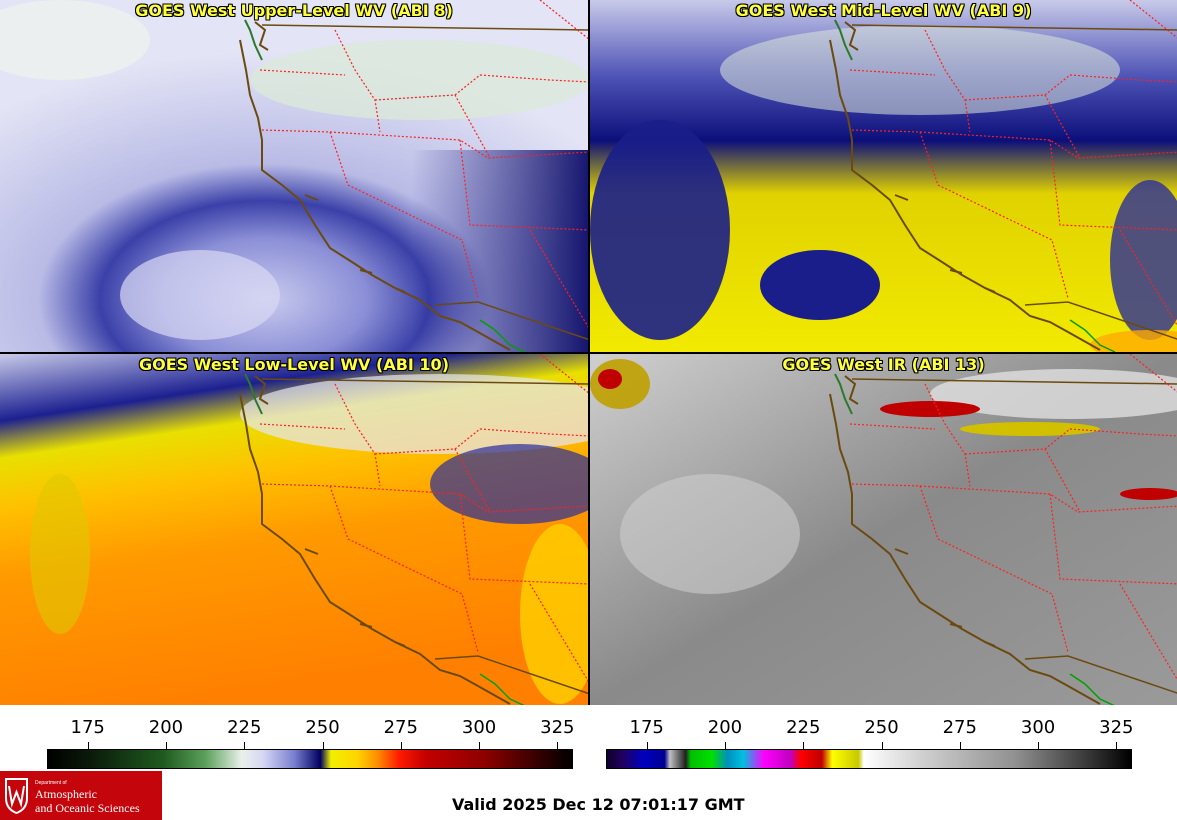 Image resolution: width=1177 pixels, height=820 pixels. Describe the element at coordinates (294, 10) in the screenshot. I see `panel-title: GOES West Upper-Level WV (ABI 8)` at that location.